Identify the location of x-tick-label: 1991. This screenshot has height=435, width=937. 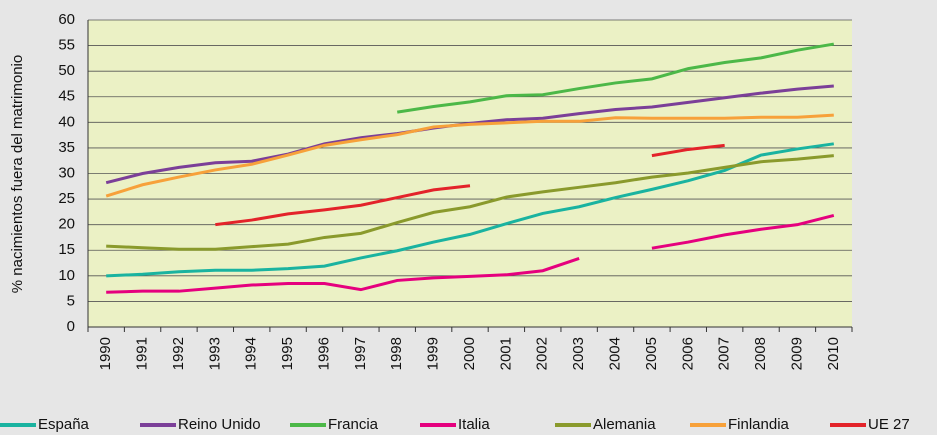
(142, 353).